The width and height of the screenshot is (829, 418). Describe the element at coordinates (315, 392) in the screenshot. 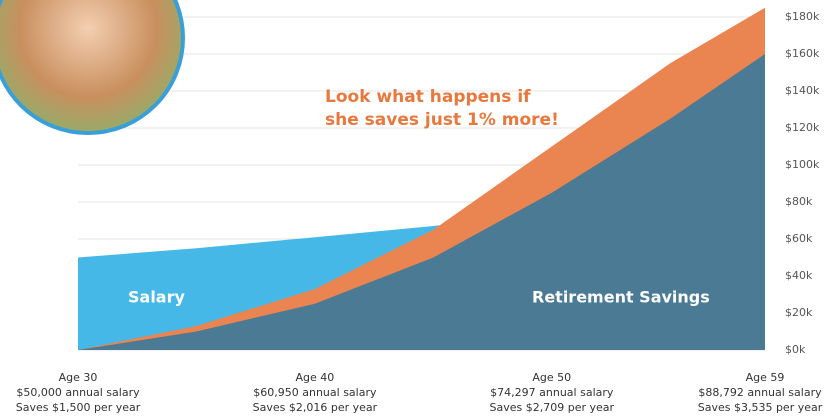

I see `x-label-salary: $60,950 annual salary` at that location.